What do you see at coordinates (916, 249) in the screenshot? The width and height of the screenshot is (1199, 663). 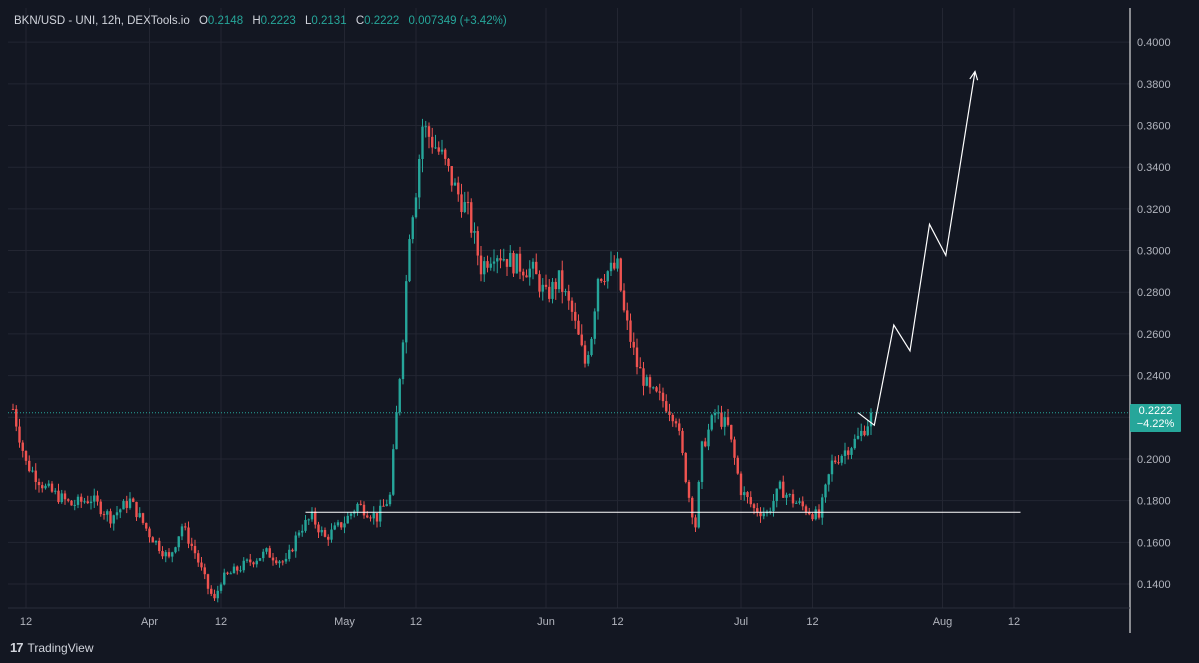 I see `projection-path` at bounding box center [916, 249].